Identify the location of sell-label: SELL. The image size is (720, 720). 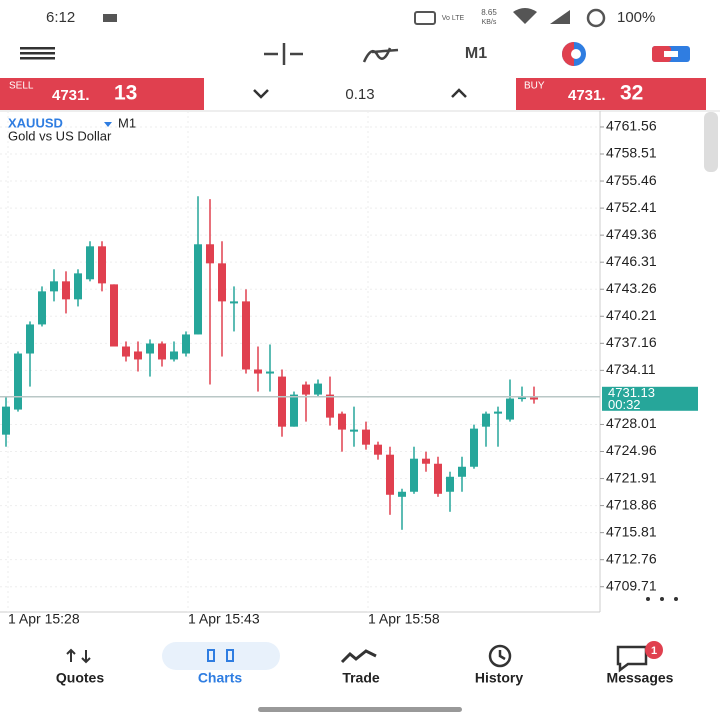
(21, 86).